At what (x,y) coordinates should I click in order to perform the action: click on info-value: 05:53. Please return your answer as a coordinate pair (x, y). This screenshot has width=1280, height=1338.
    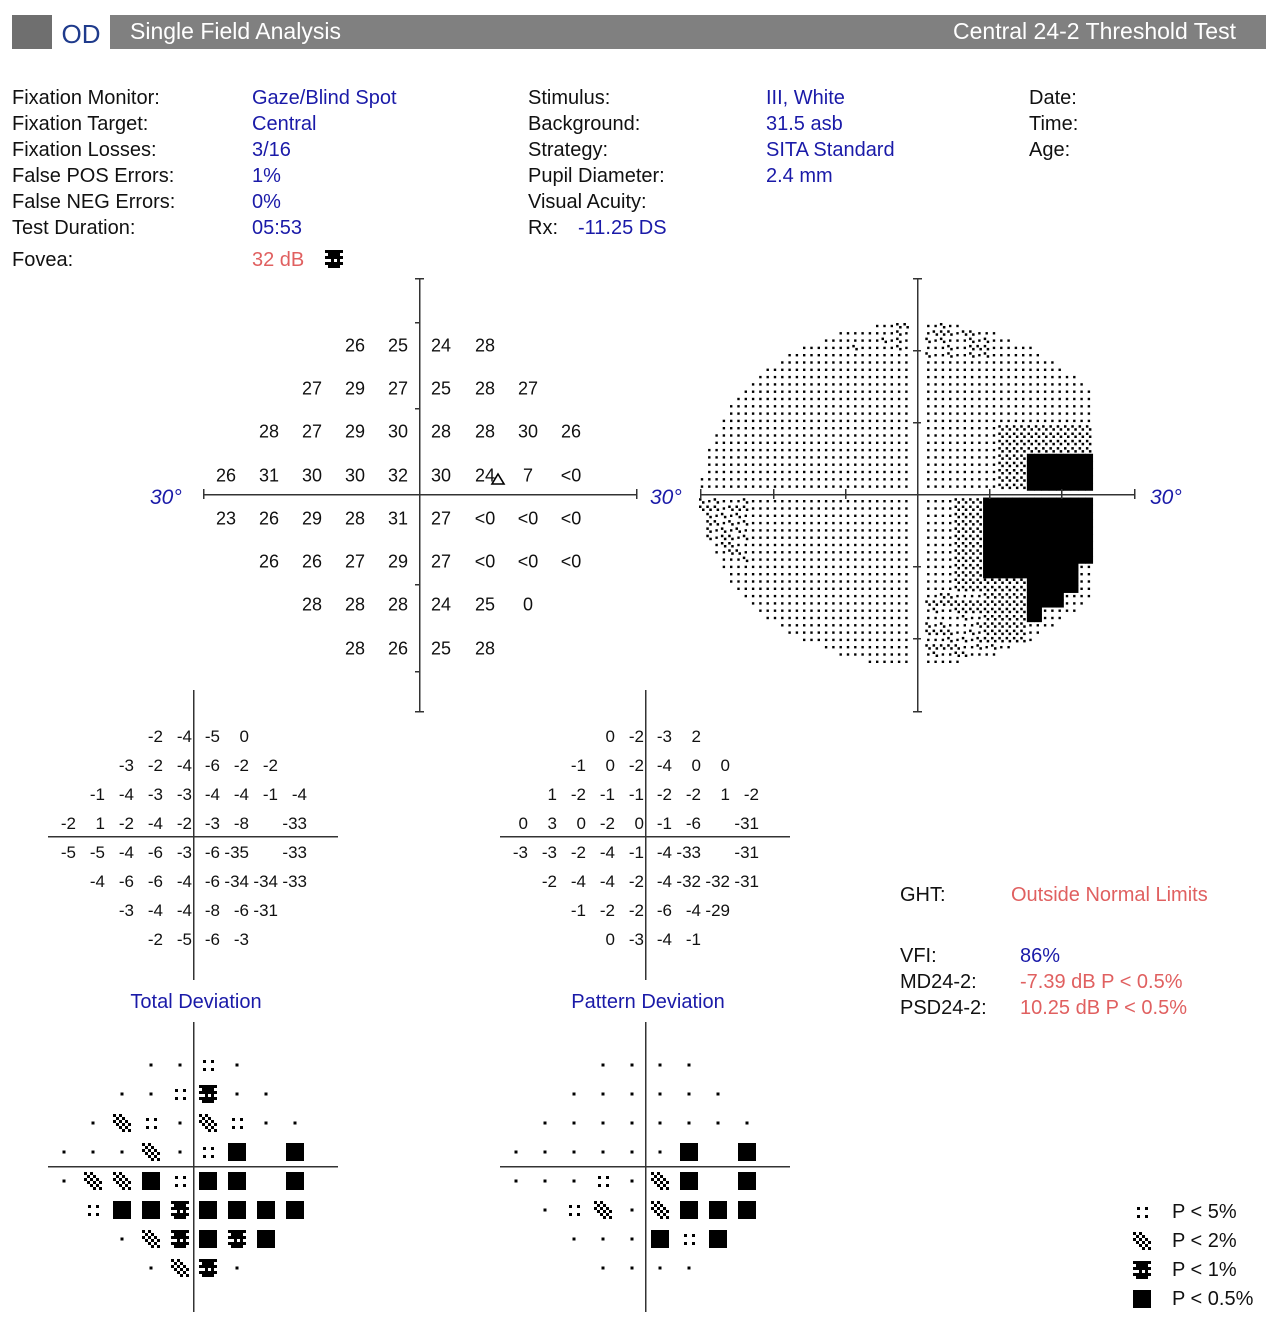
    Looking at the image, I should click on (277, 228).